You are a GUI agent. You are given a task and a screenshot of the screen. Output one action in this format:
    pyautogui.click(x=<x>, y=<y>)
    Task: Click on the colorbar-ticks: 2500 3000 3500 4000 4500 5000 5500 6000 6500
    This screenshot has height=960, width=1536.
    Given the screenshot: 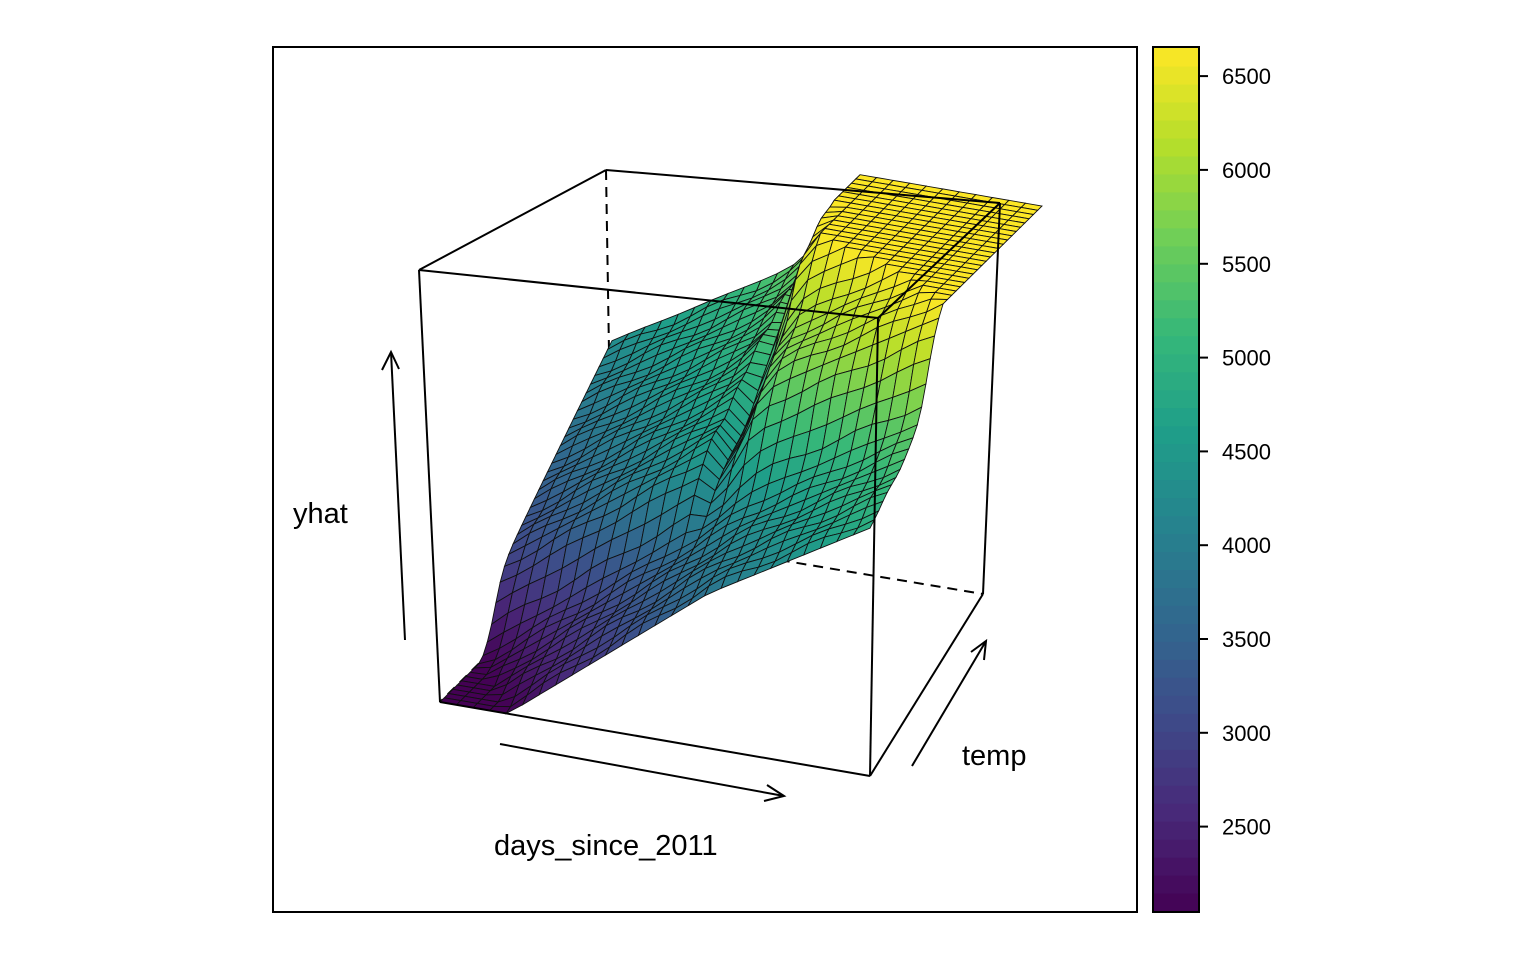 What is the action you would take?
    pyautogui.click(x=1235, y=452)
    